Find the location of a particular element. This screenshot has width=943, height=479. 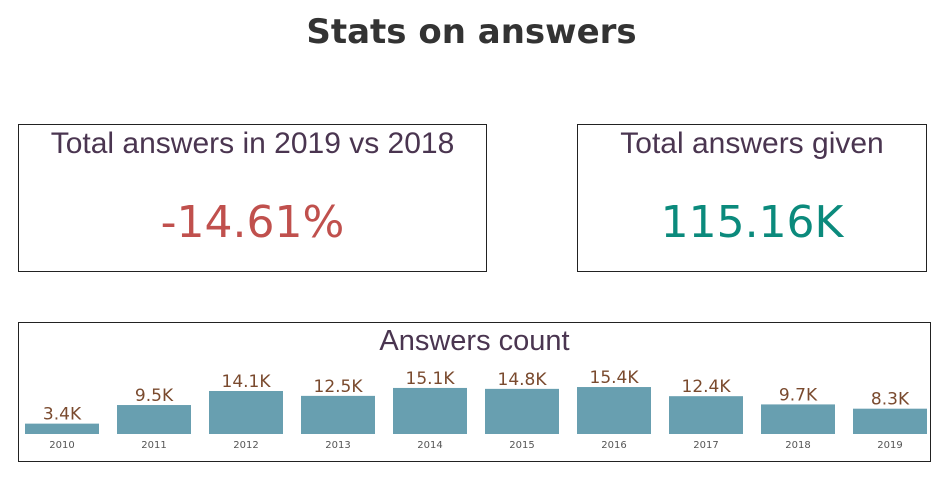

bar-2010 is located at coordinates (62, 428).